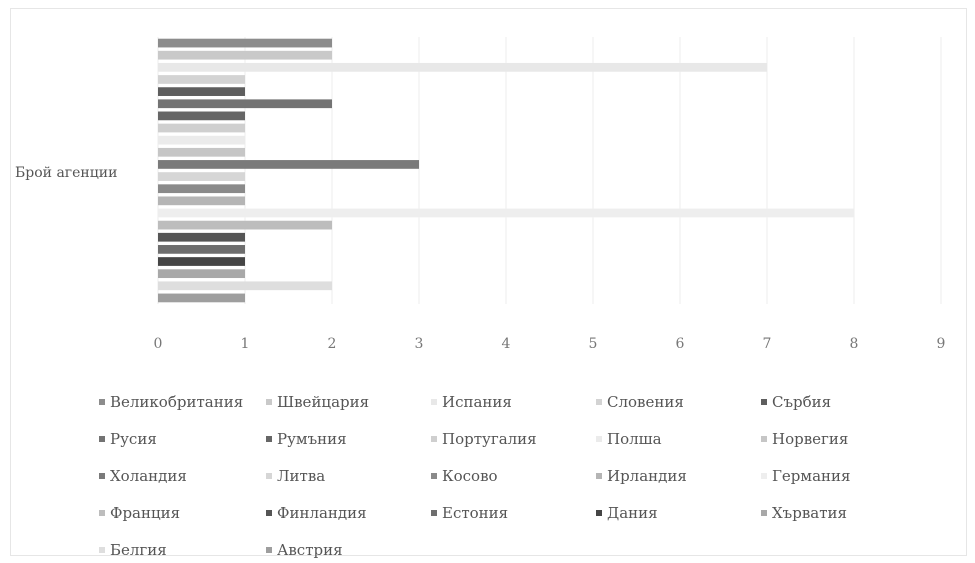 Image resolution: width=975 pixels, height=563 pixels. Describe the element at coordinates (513, 513) in the screenshot. I see `legend-item: Естония` at that location.